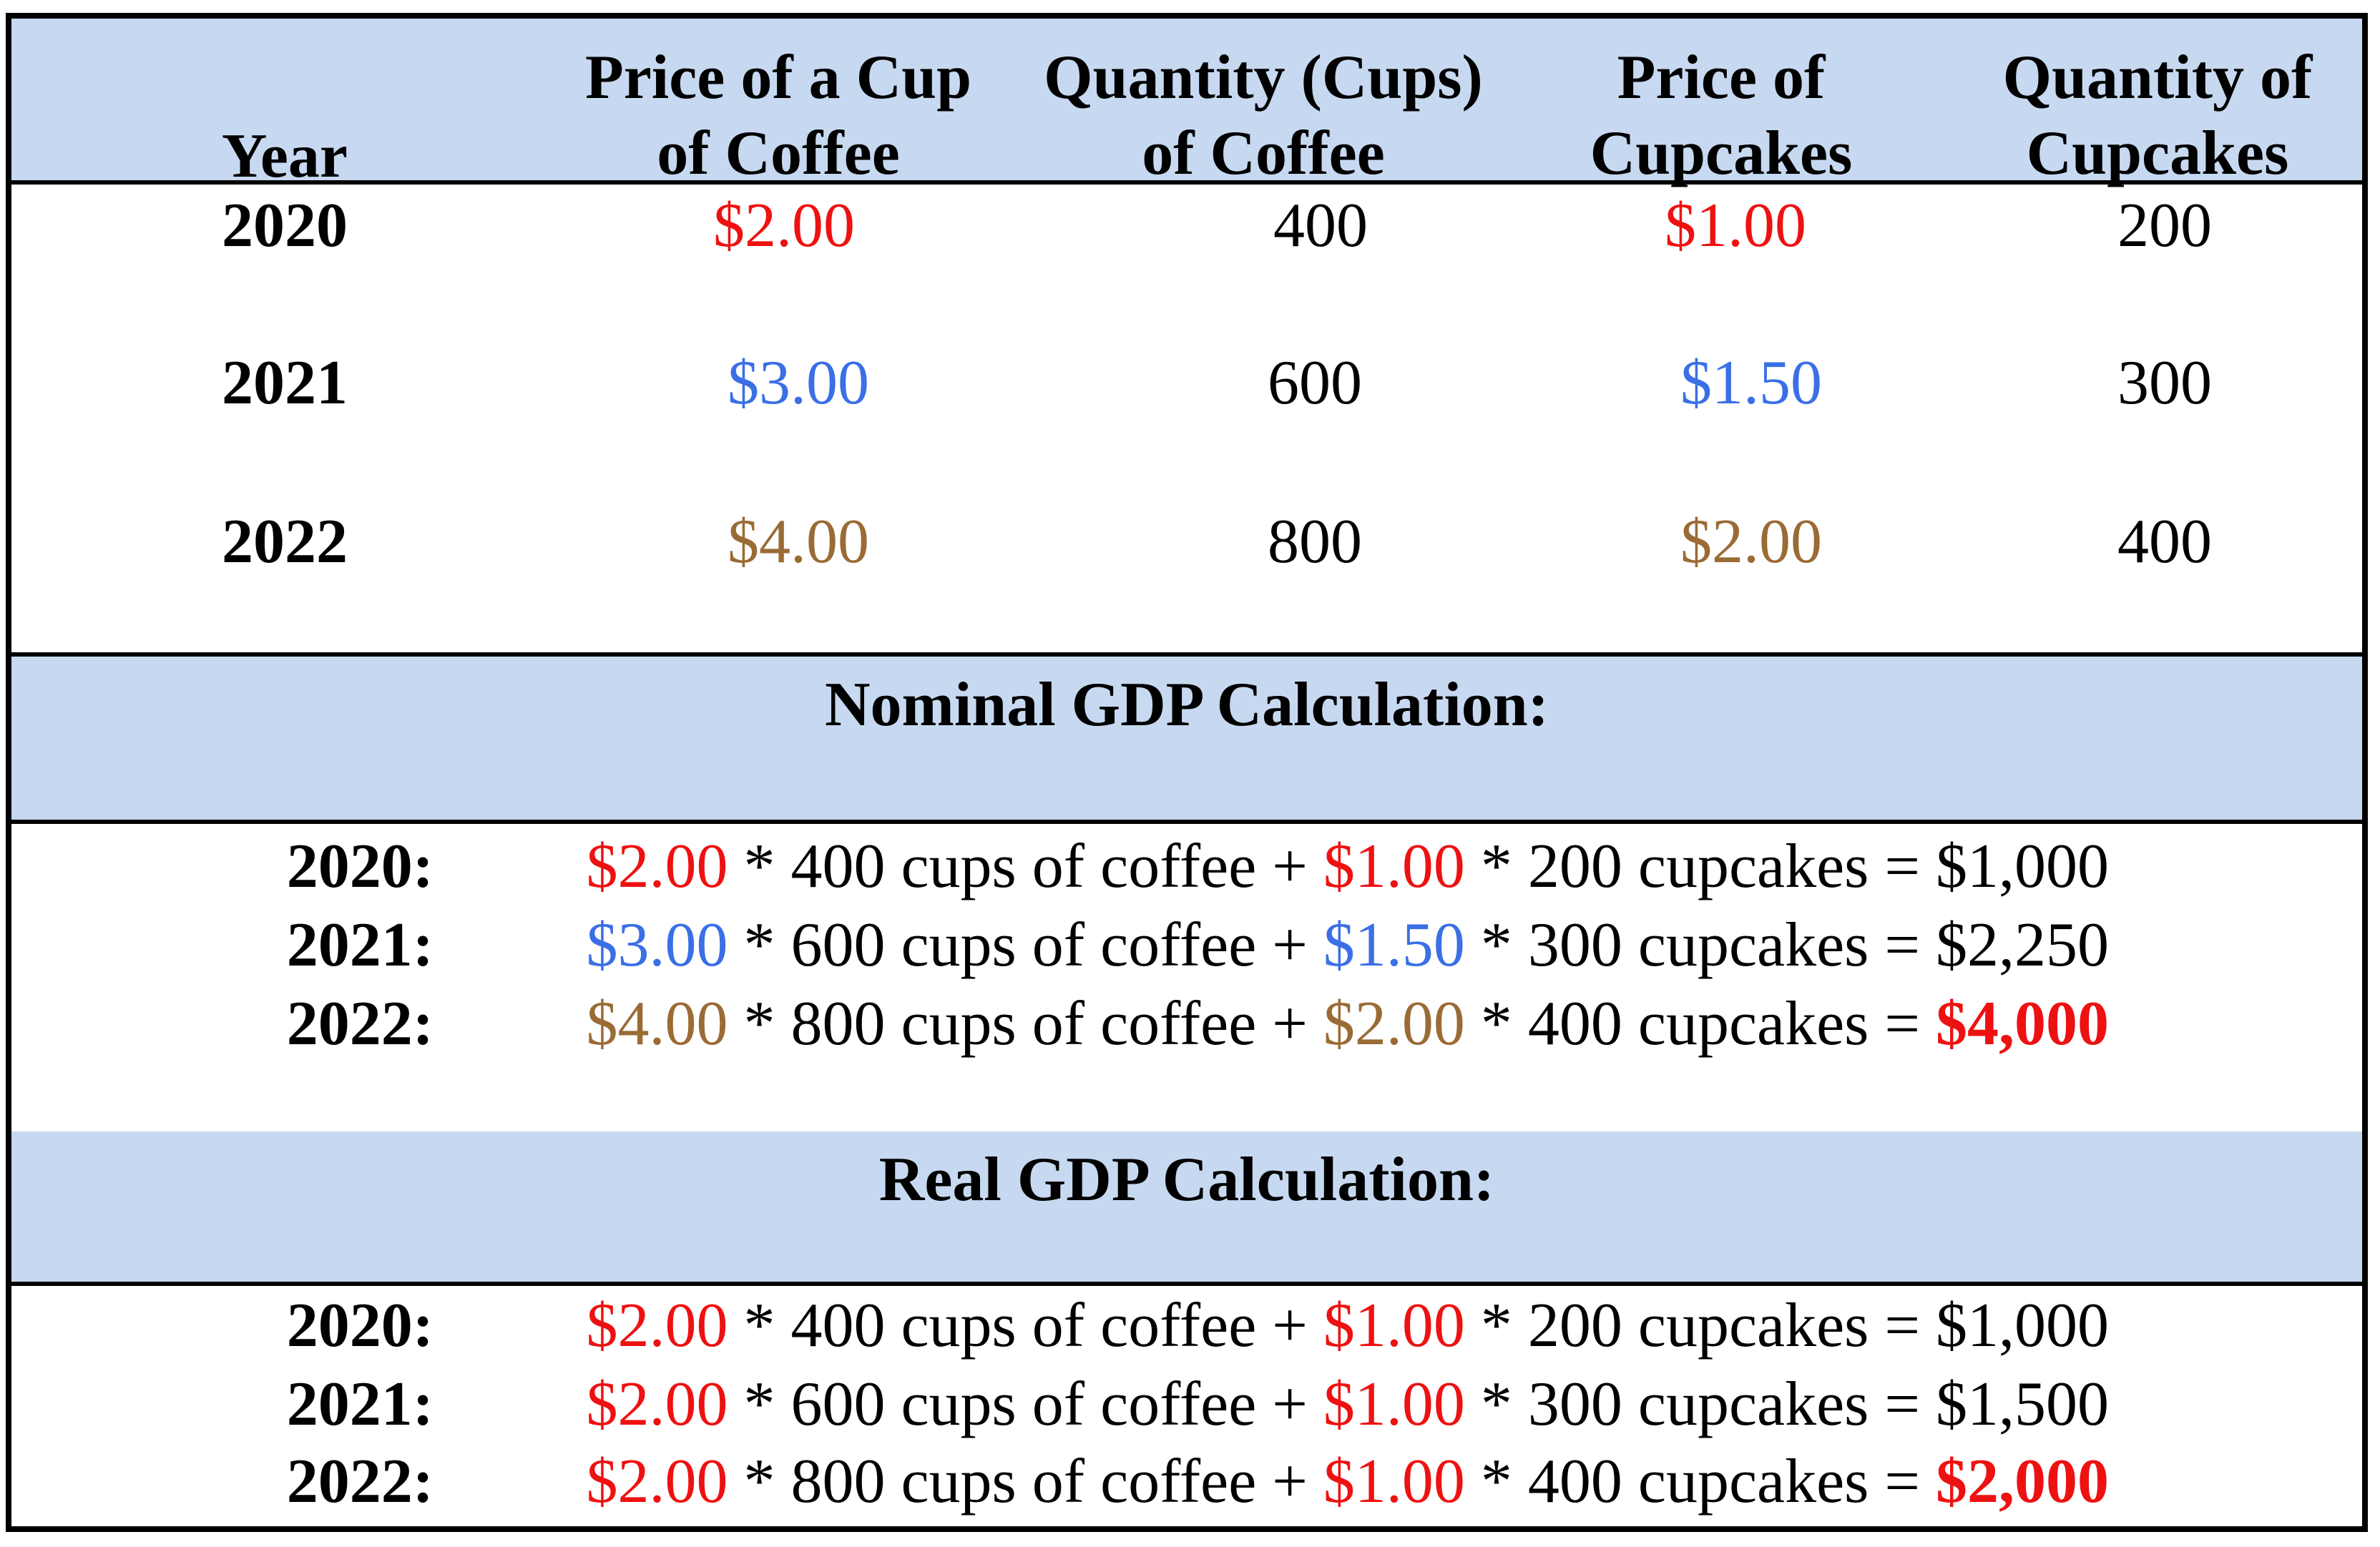 Image resolution: width=2380 pixels, height=1547 pixels. Describe the element at coordinates (360, 1404) in the screenshot. I see `real-2021-year: 2021:` at that location.